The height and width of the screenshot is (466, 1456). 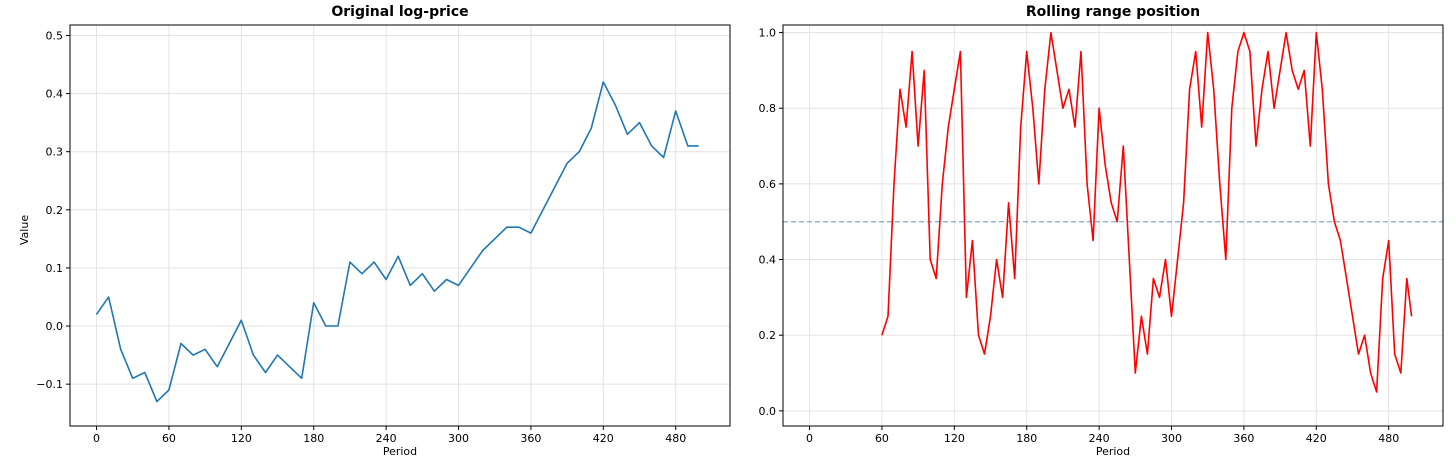 What do you see at coordinates (55, 268) in the screenshot?
I see `y-tick-label: 0.1` at bounding box center [55, 268].